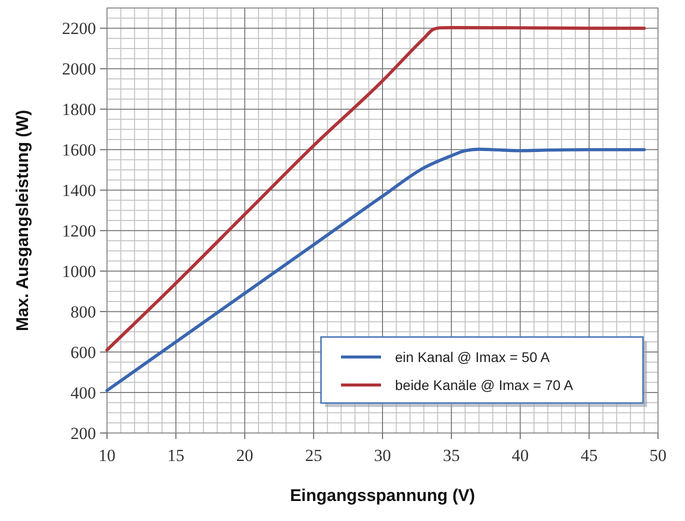 The height and width of the screenshot is (521, 685). I want to click on x-tick-label: 50, so click(658, 455).